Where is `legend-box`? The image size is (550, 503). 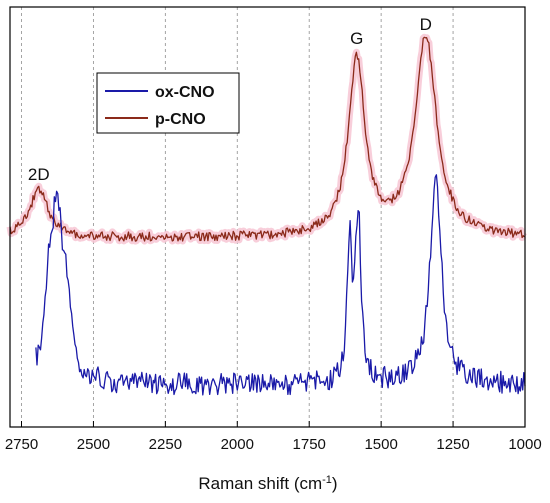
legend-box is located at coordinates (168, 103).